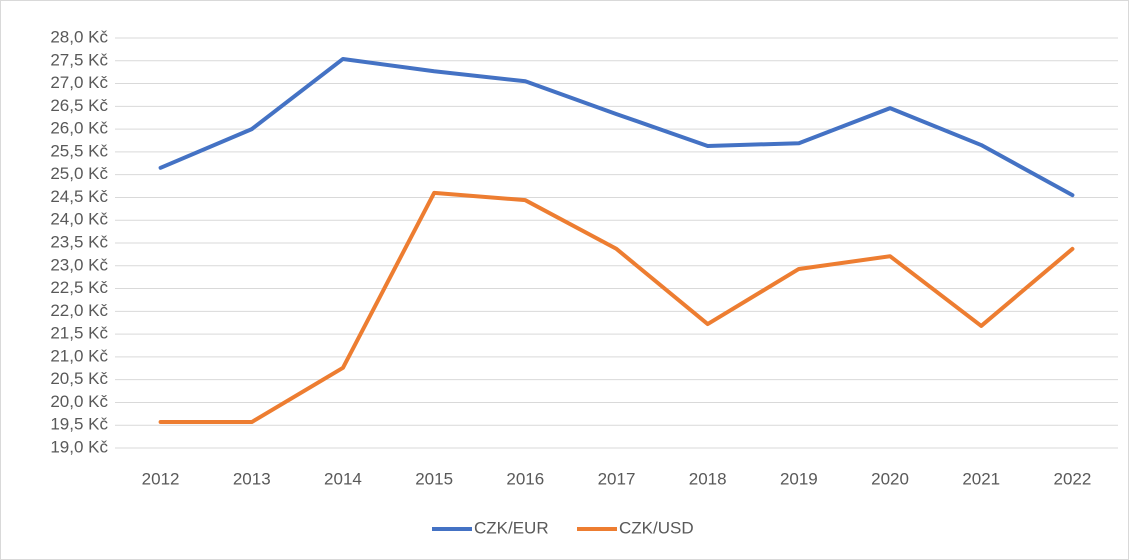 This screenshot has width=1129, height=560. I want to click on y-tick-label: 21,5 Kč, so click(79, 333).